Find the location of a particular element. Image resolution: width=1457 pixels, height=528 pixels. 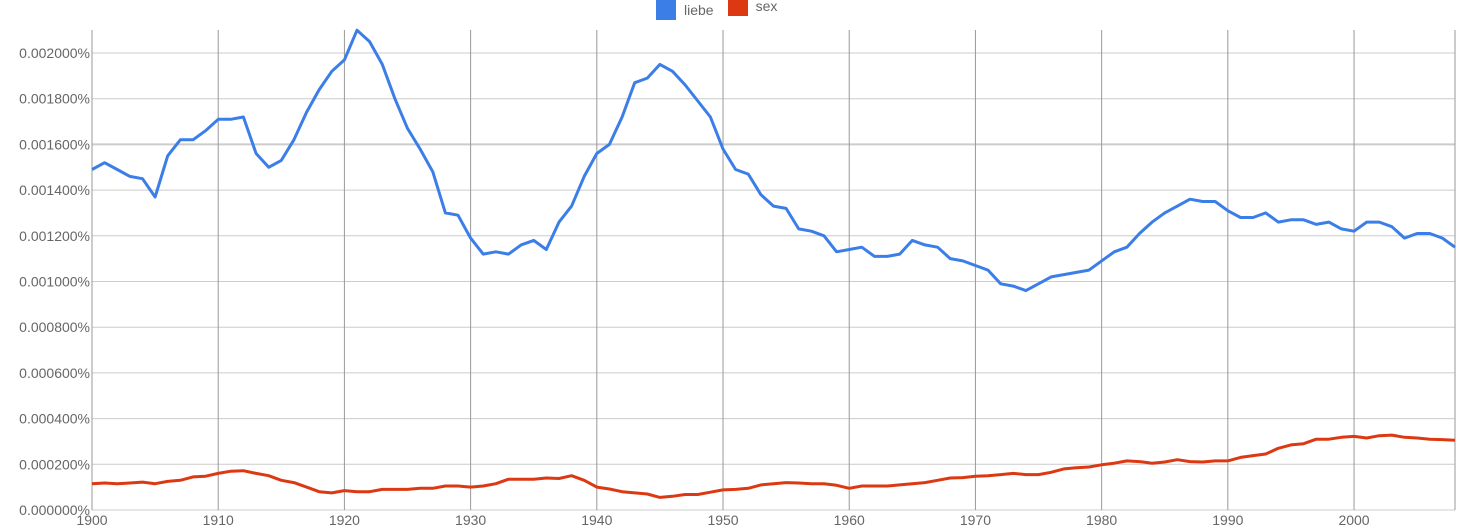

y-tick-label: 0.000400% is located at coordinates (54, 419).